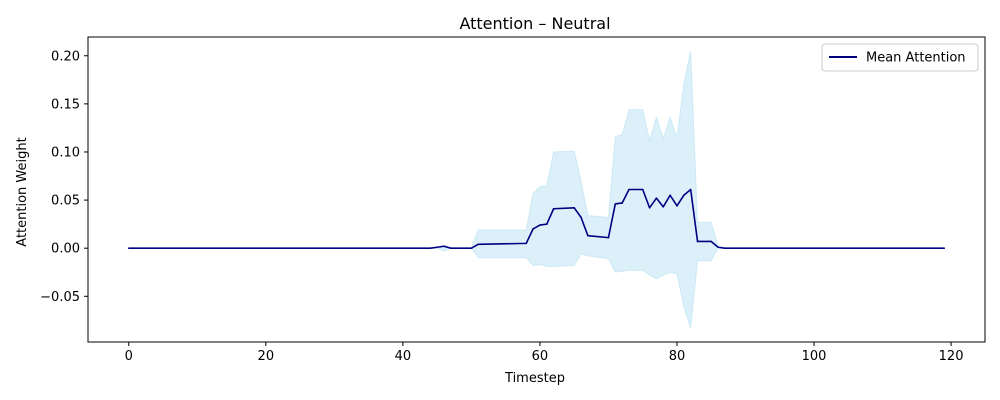 The width and height of the screenshot is (1000, 400). I want to click on legend: Mean Attention, so click(900, 57).